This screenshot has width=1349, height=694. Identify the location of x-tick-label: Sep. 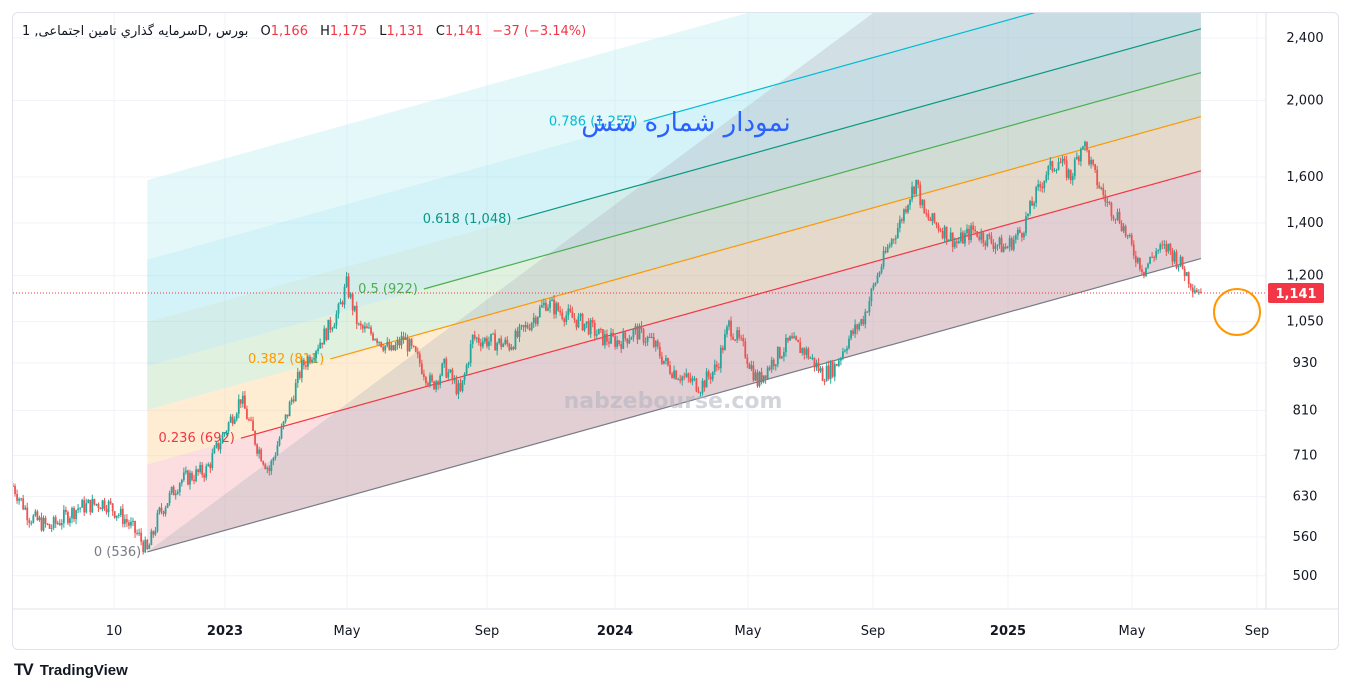
(487, 631).